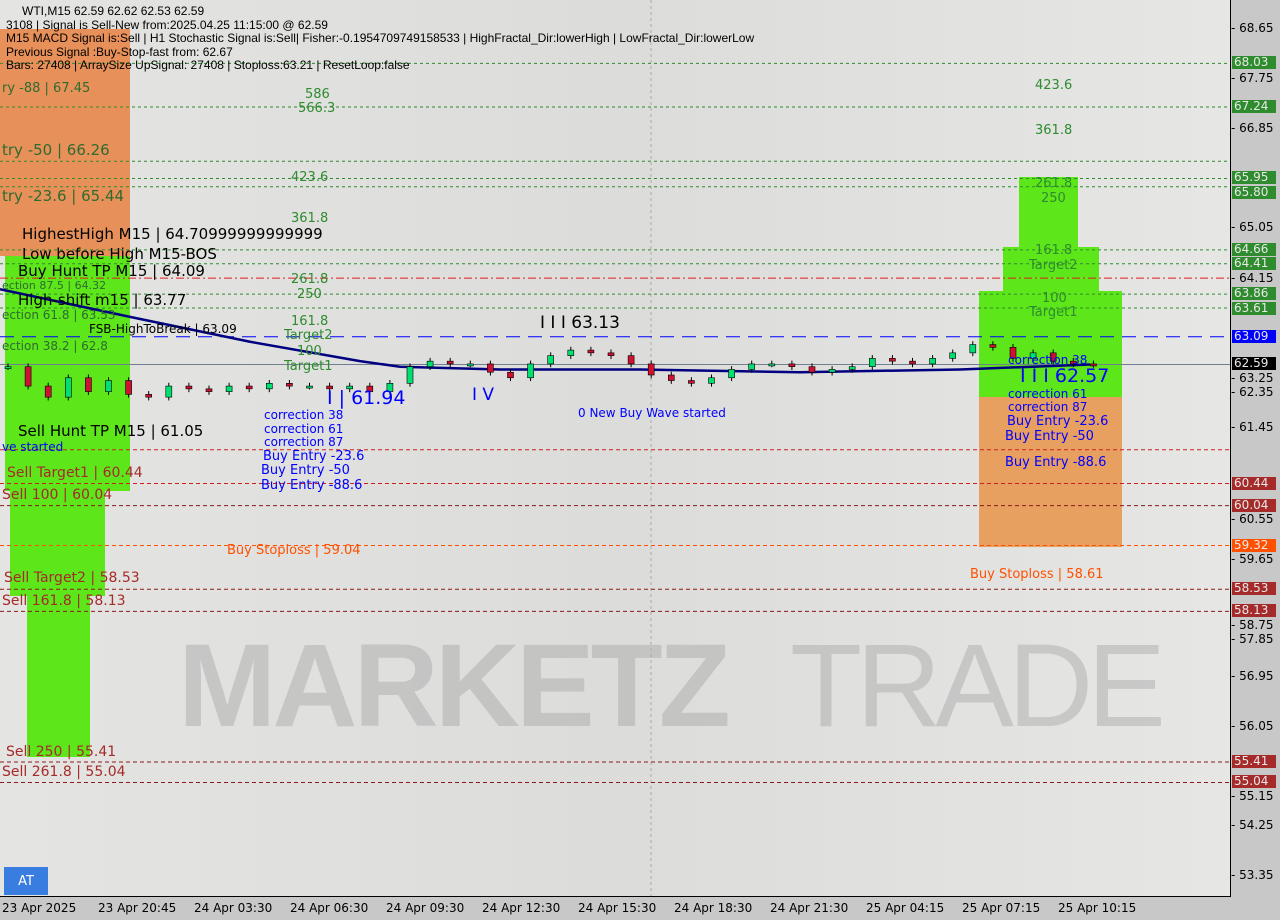 Image resolution: width=1280 pixels, height=920 pixels. Describe the element at coordinates (61, 751) in the screenshot. I see `chart-label: Sell 250 | 55.41` at that location.